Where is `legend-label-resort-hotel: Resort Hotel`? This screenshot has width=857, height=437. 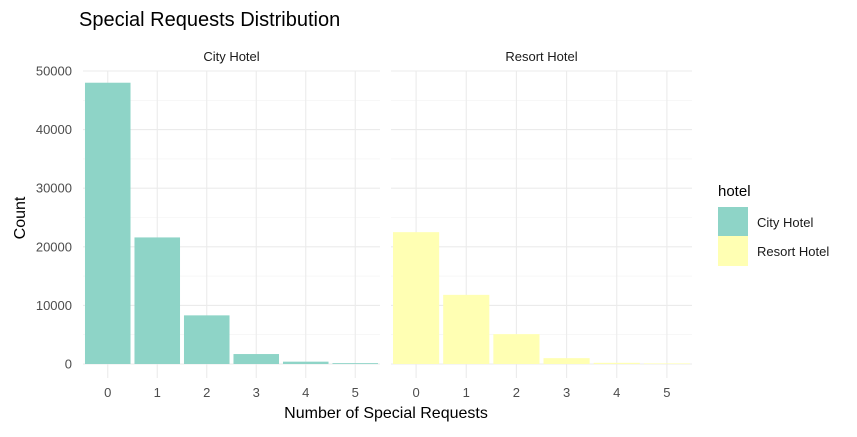 legend-label-resort-hotel: Resort Hotel is located at coordinates (793, 251).